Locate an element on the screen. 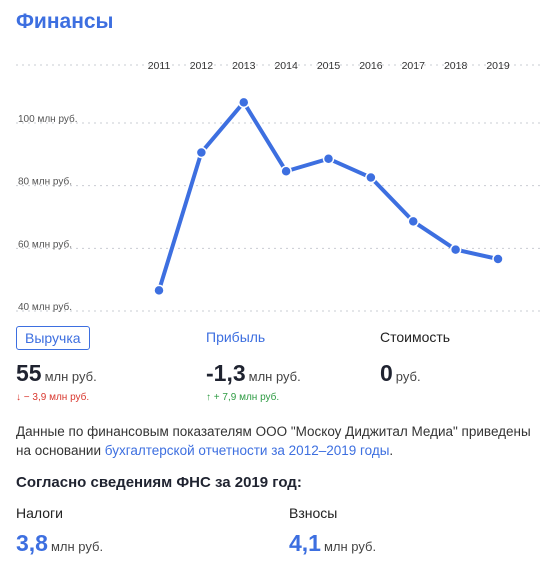 Image resolution: width=553 pixels, height=573 pixels. description-text-2: . is located at coordinates (391, 450).